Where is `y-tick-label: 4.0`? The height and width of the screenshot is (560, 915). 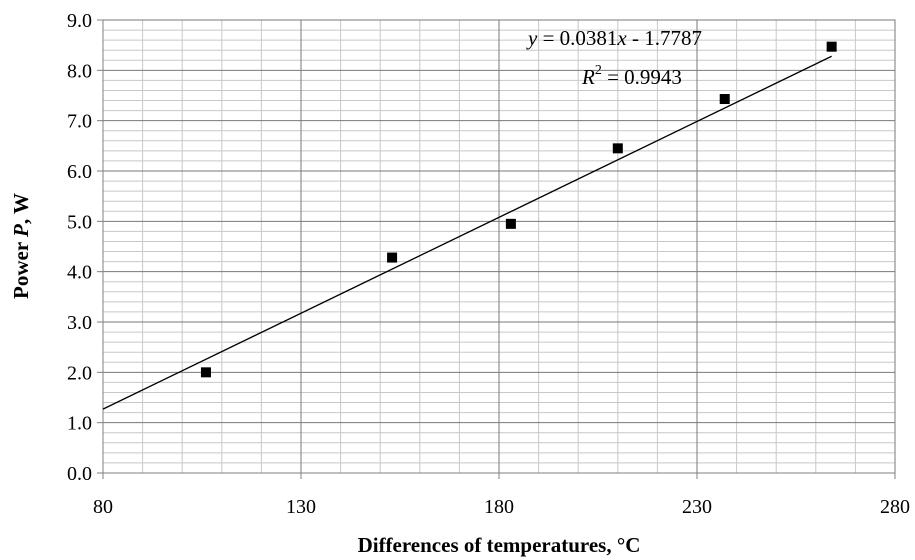
y-tick-label: 4.0 is located at coordinates (79, 273).